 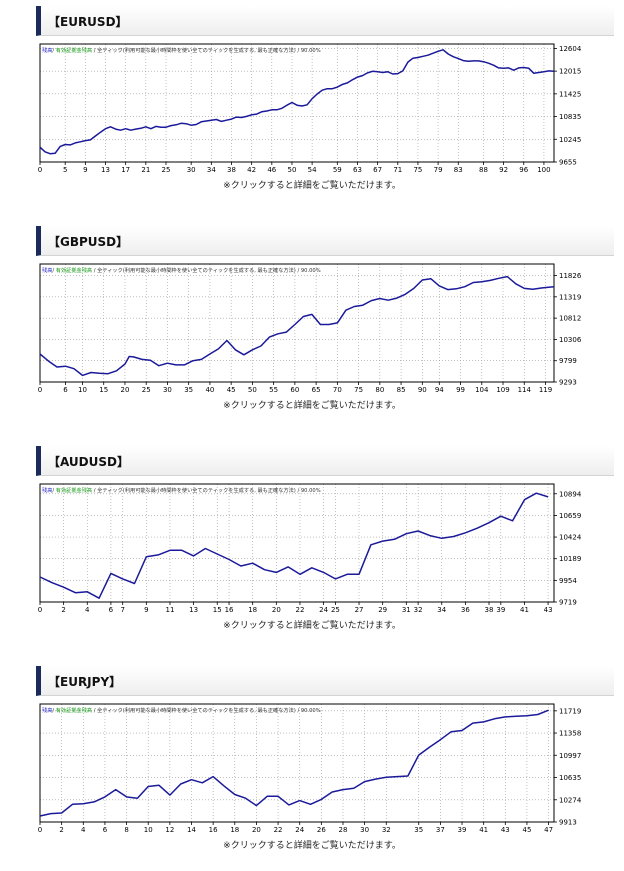 I want to click on x-tick-label: 18, so click(x=234, y=830).